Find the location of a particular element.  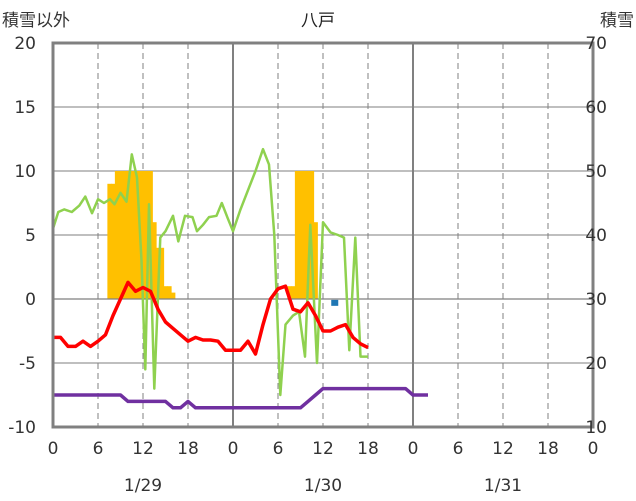

date-label: 1/29 is located at coordinates (143, 486).